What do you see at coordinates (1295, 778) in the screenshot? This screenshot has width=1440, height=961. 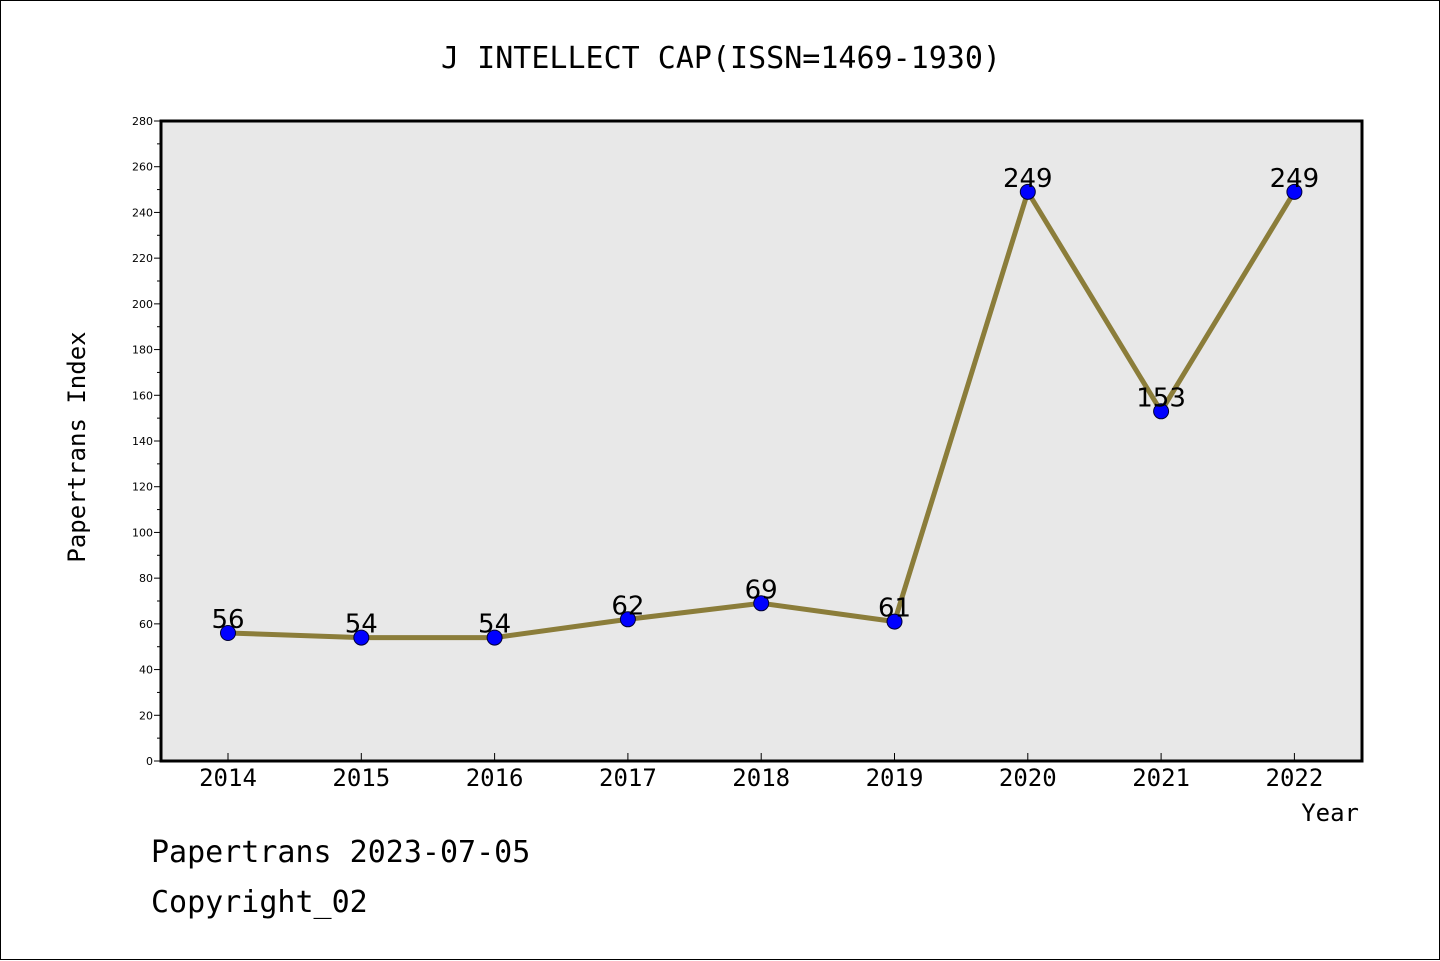 I see `x-tick-label: 2022` at bounding box center [1295, 778].